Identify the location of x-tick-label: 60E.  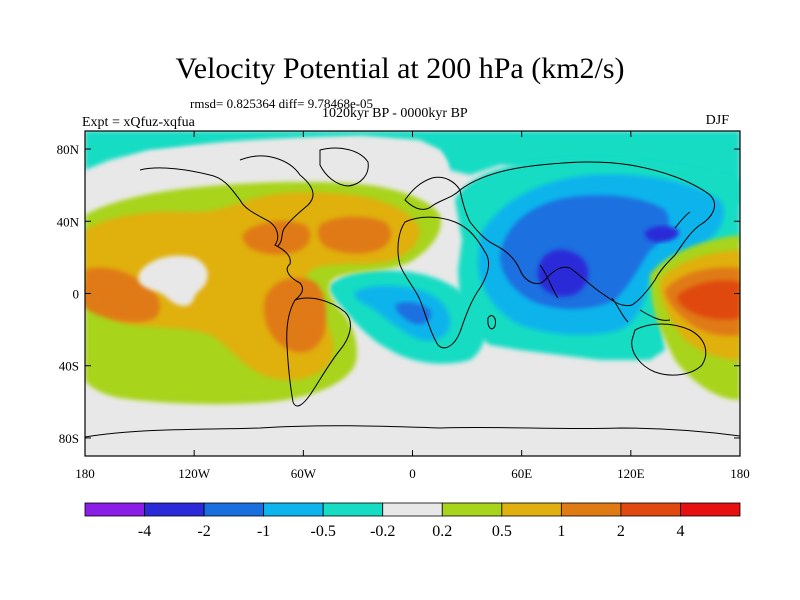
(521, 473).